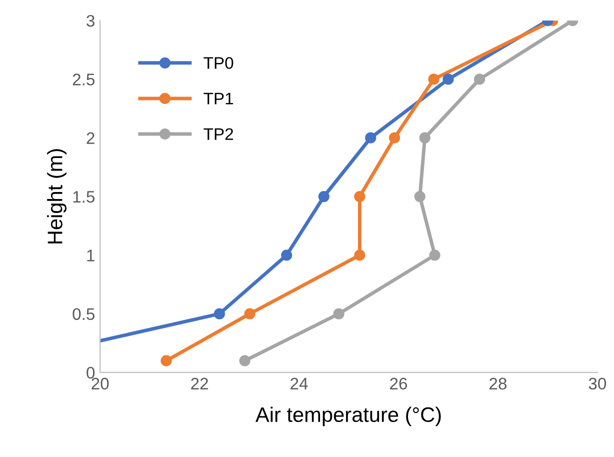 The image size is (614, 457). What do you see at coordinates (83, 314) in the screenshot?
I see `y-tick-label: 0.5` at bounding box center [83, 314].